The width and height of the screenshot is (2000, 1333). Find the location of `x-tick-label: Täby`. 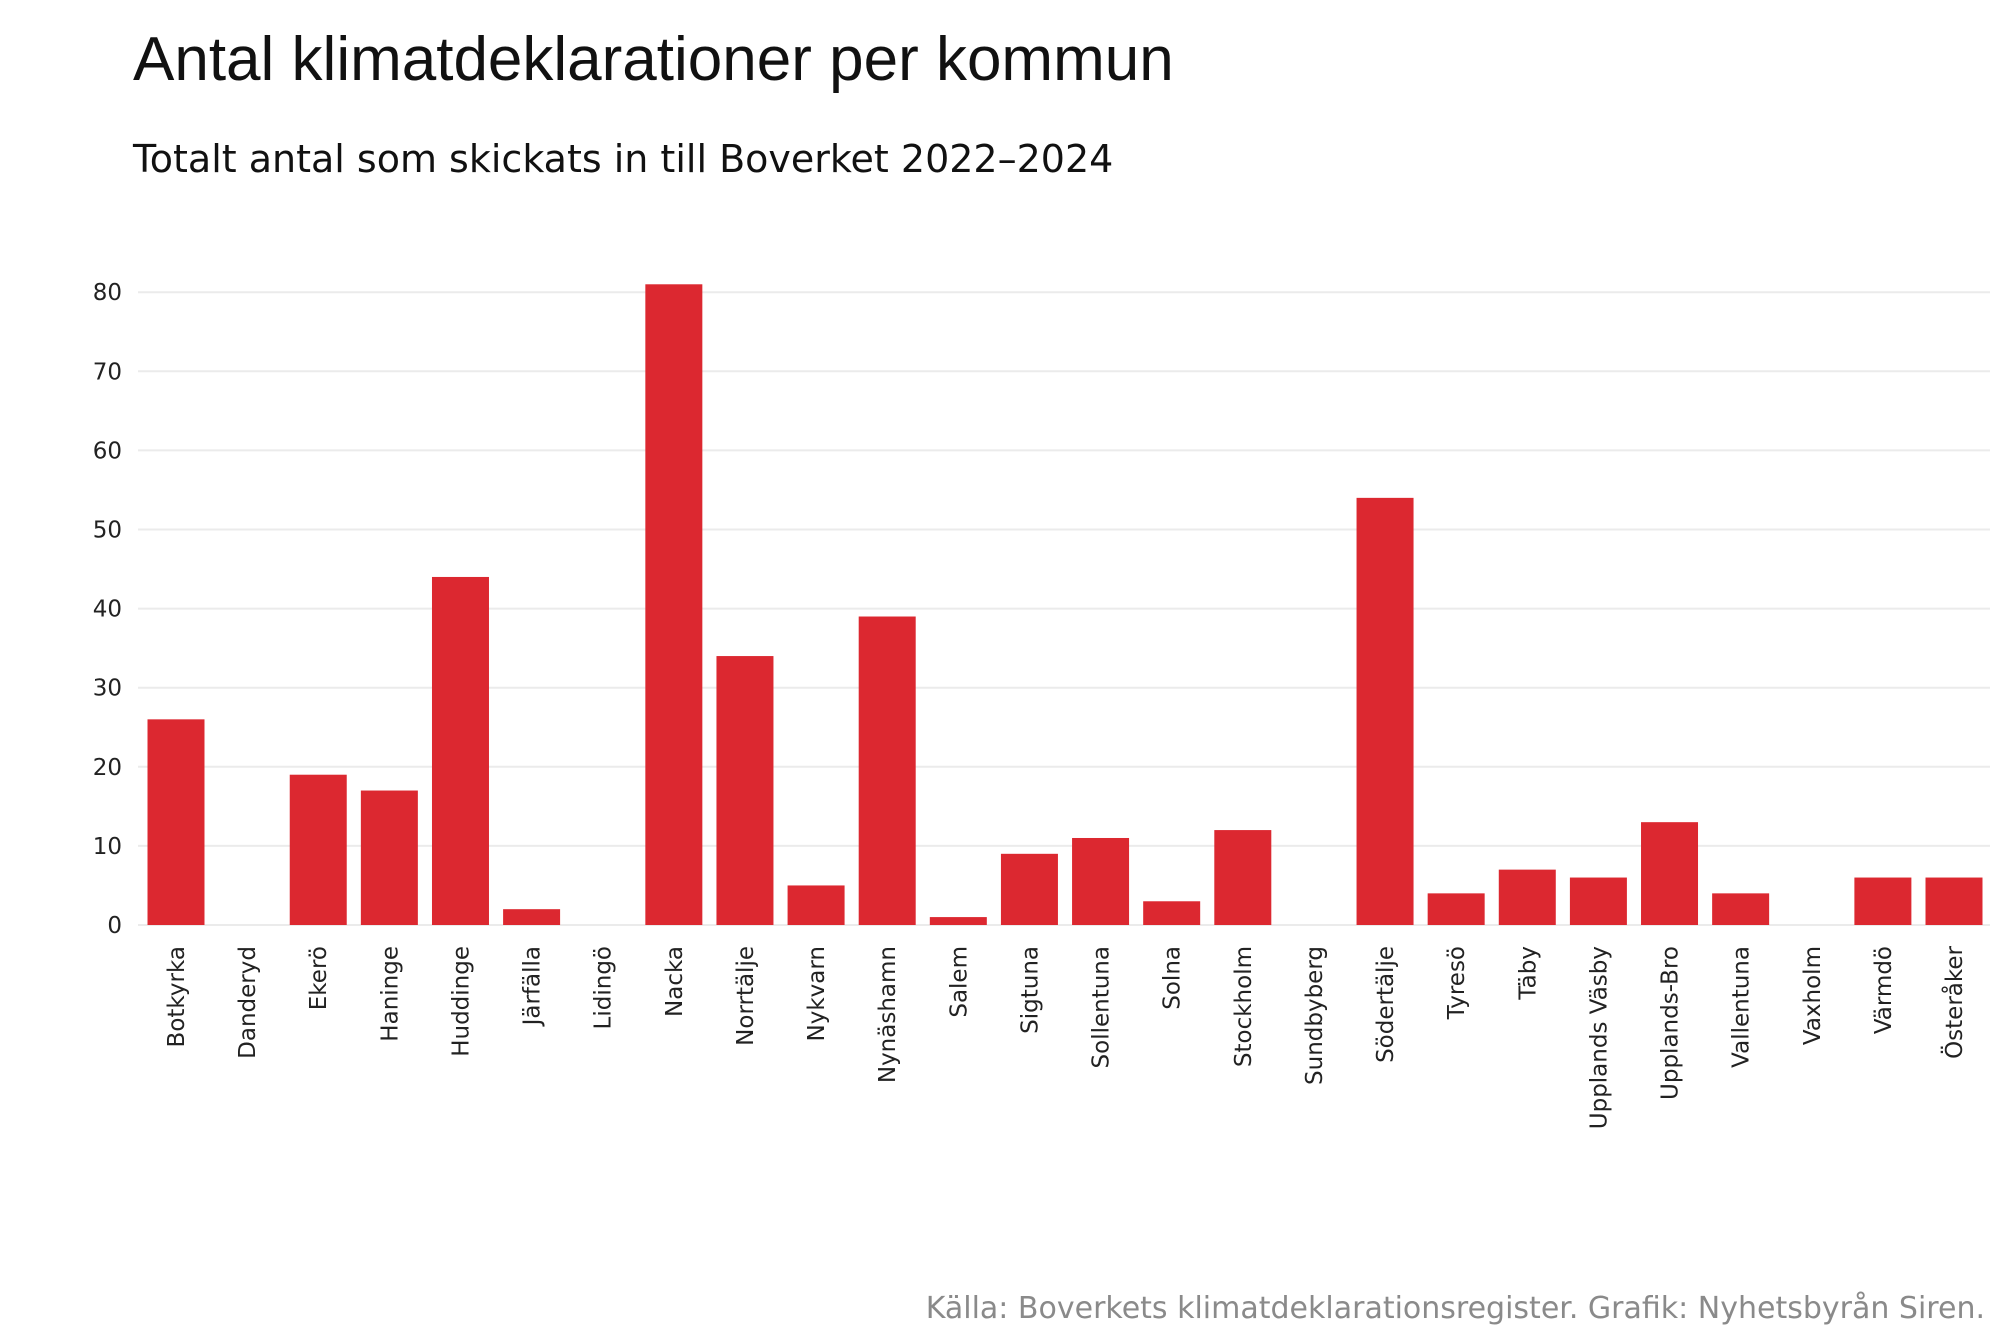

x-tick-label: Täby is located at coordinates (1528, 973).